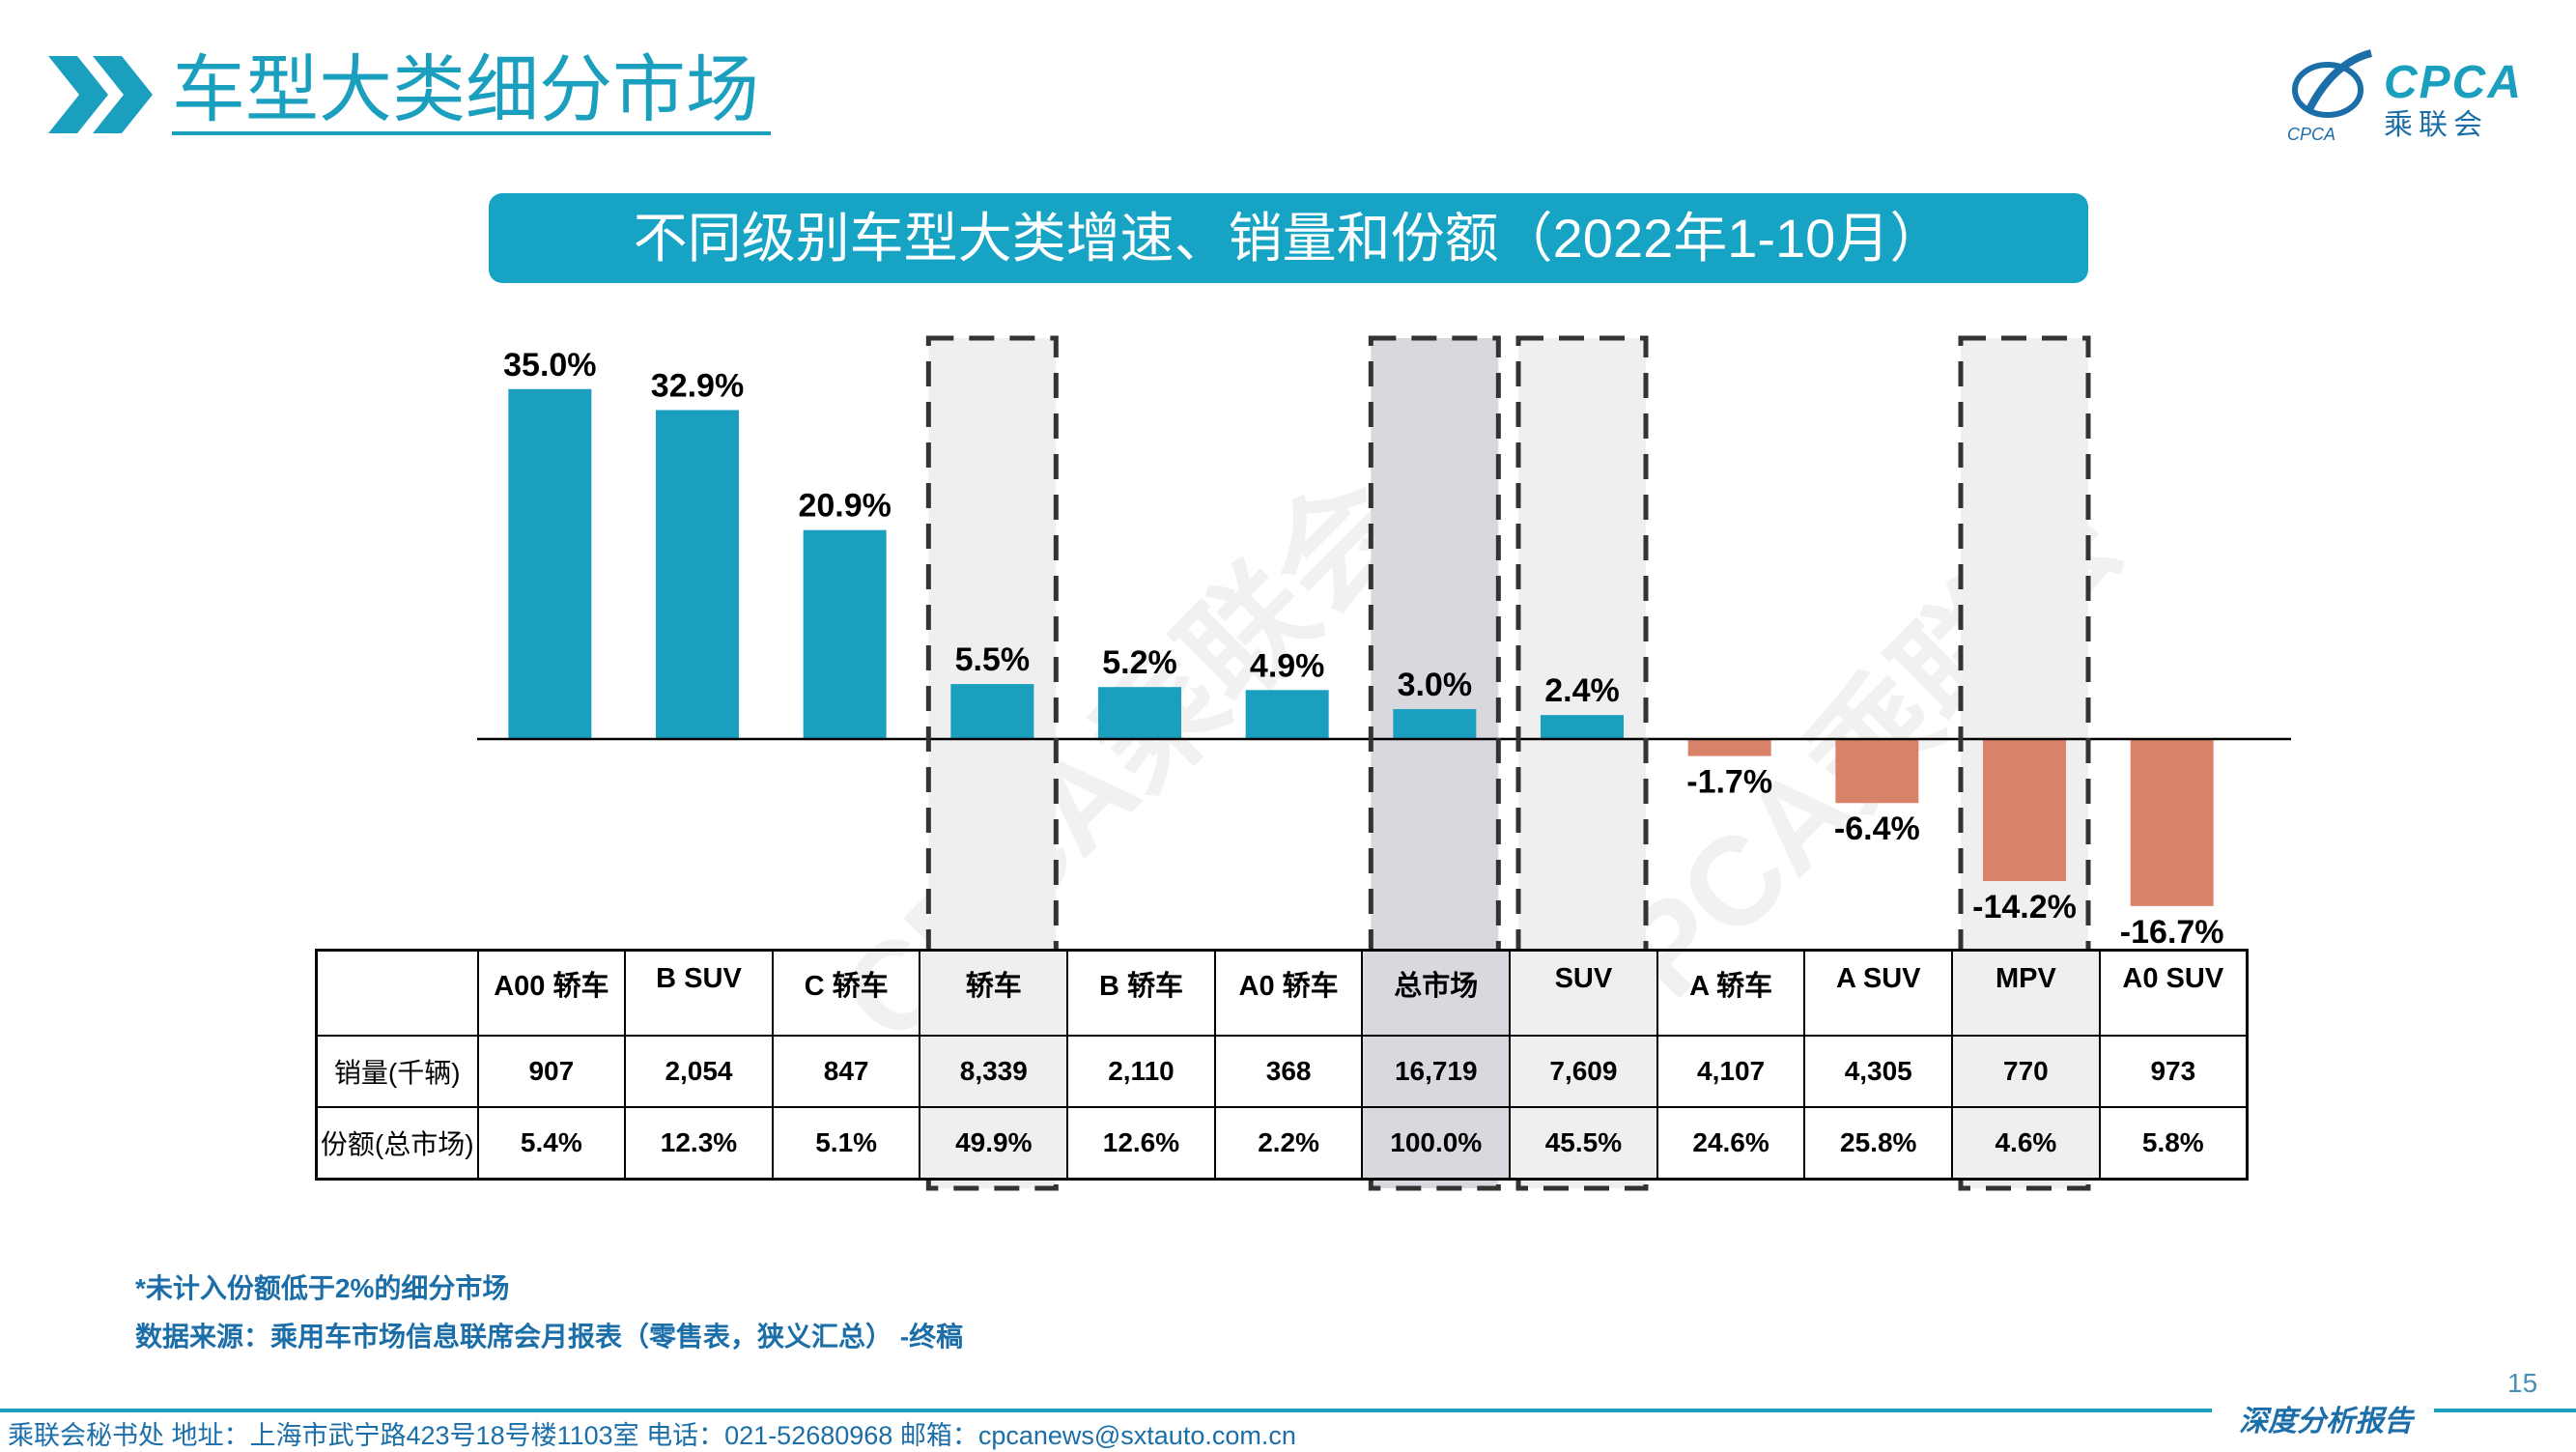 This screenshot has width=2576, height=1452. Describe the element at coordinates (1878, 1143) in the screenshot. I see `table-cell: 25.8%` at that location.